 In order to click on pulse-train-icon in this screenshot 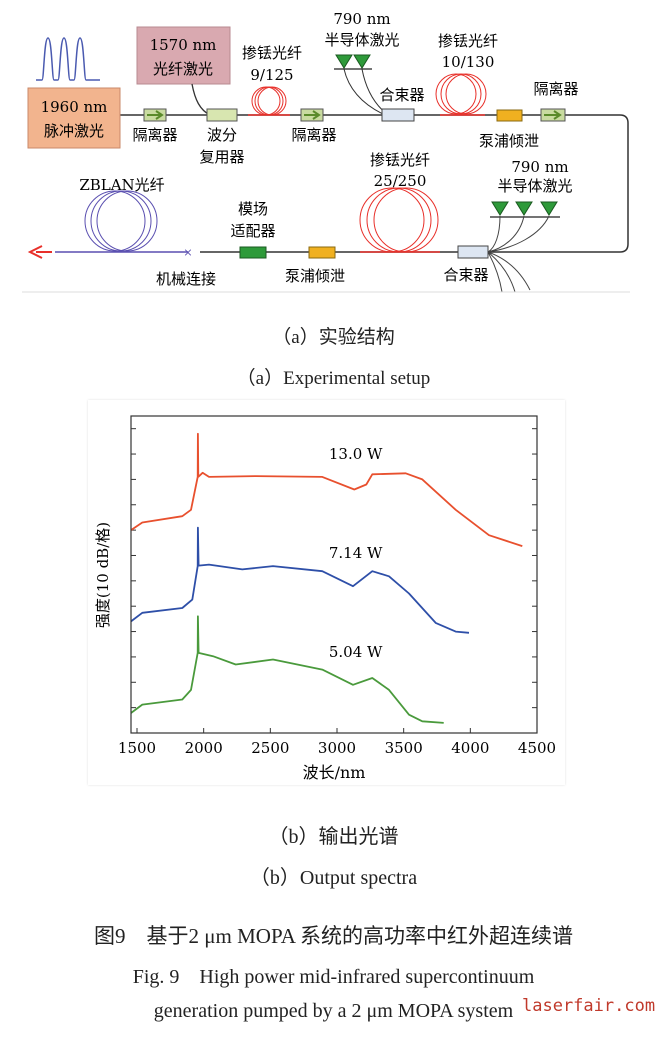, I will do `click(68, 59)`.